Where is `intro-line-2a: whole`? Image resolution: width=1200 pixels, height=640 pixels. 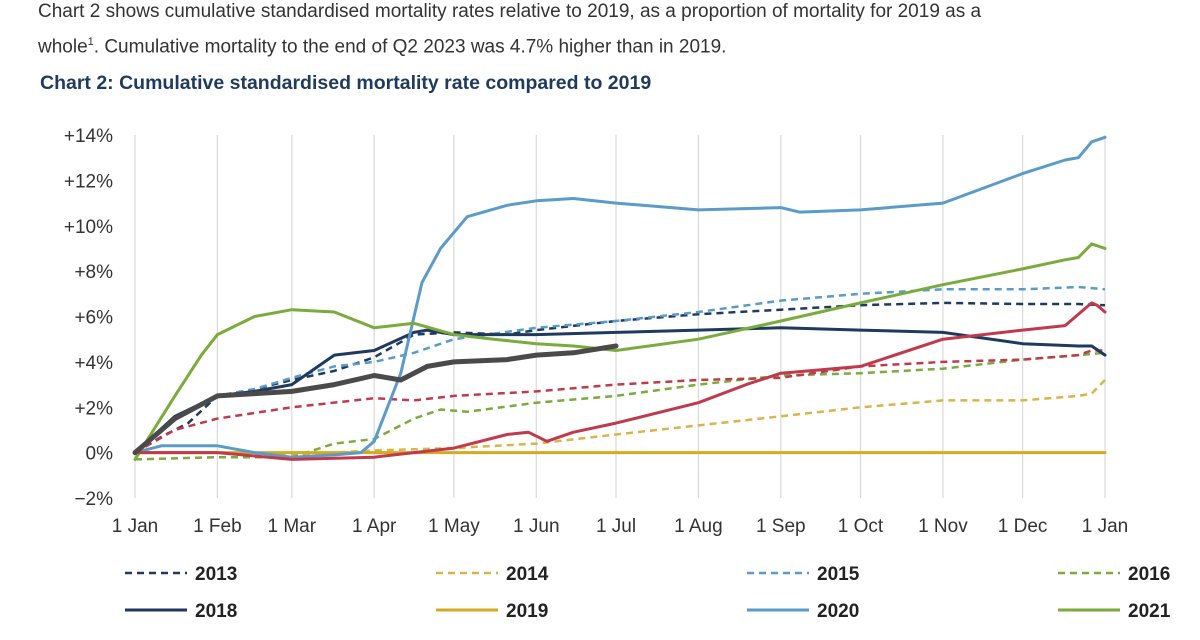
intro-line-2a: whole is located at coordinates (63, 47).